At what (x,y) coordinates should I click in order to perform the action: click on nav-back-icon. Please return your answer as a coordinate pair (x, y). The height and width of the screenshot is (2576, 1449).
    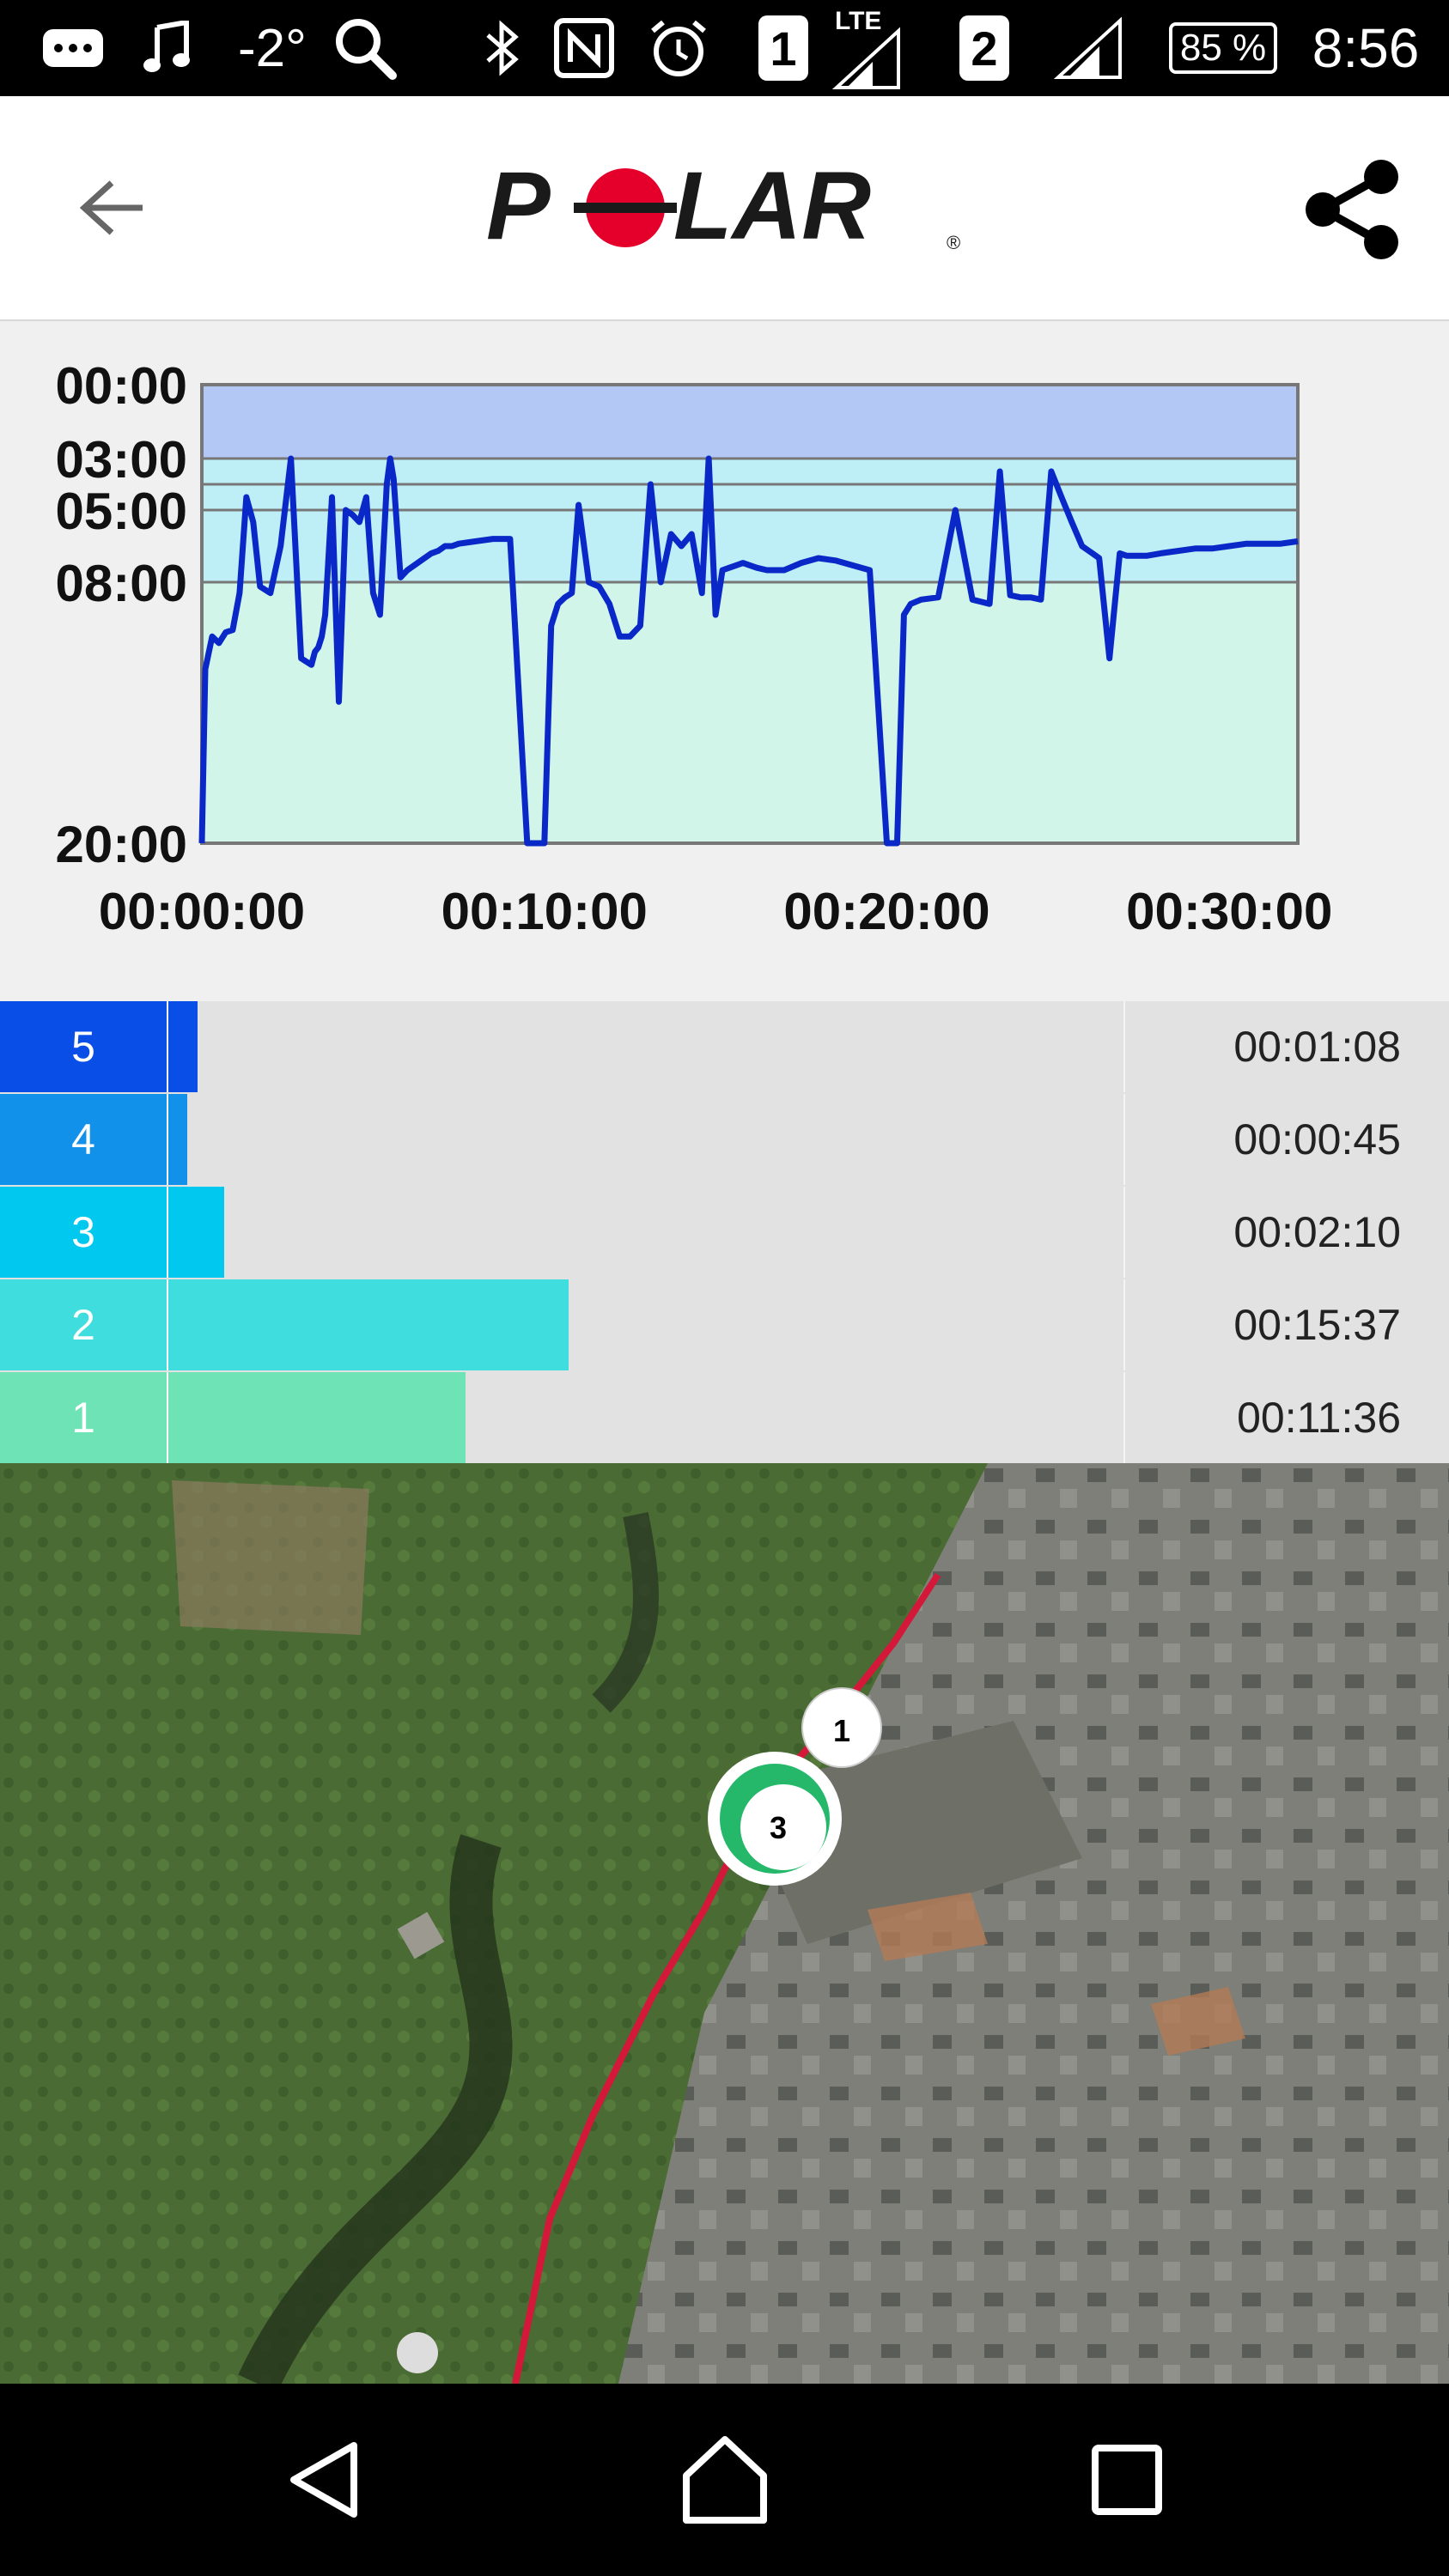
    Looking at the image, I should click on (324, 2479).